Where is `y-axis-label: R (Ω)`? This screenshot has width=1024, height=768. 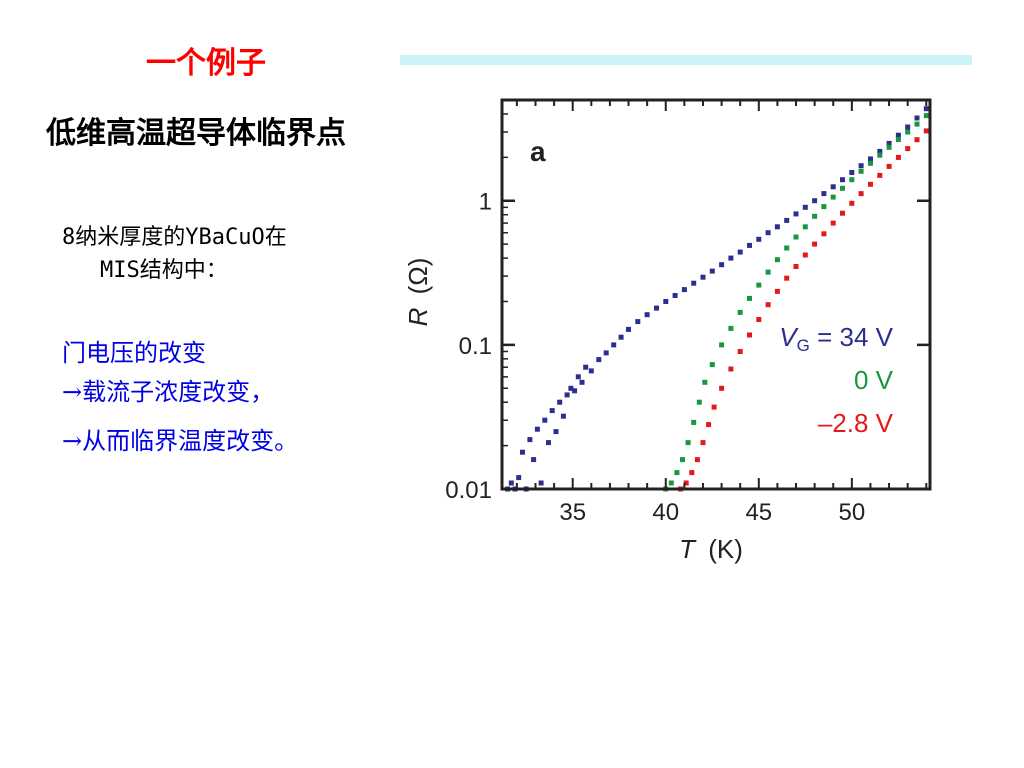 y-axis-label: R (Ω) is located at coordinates (418, 292).